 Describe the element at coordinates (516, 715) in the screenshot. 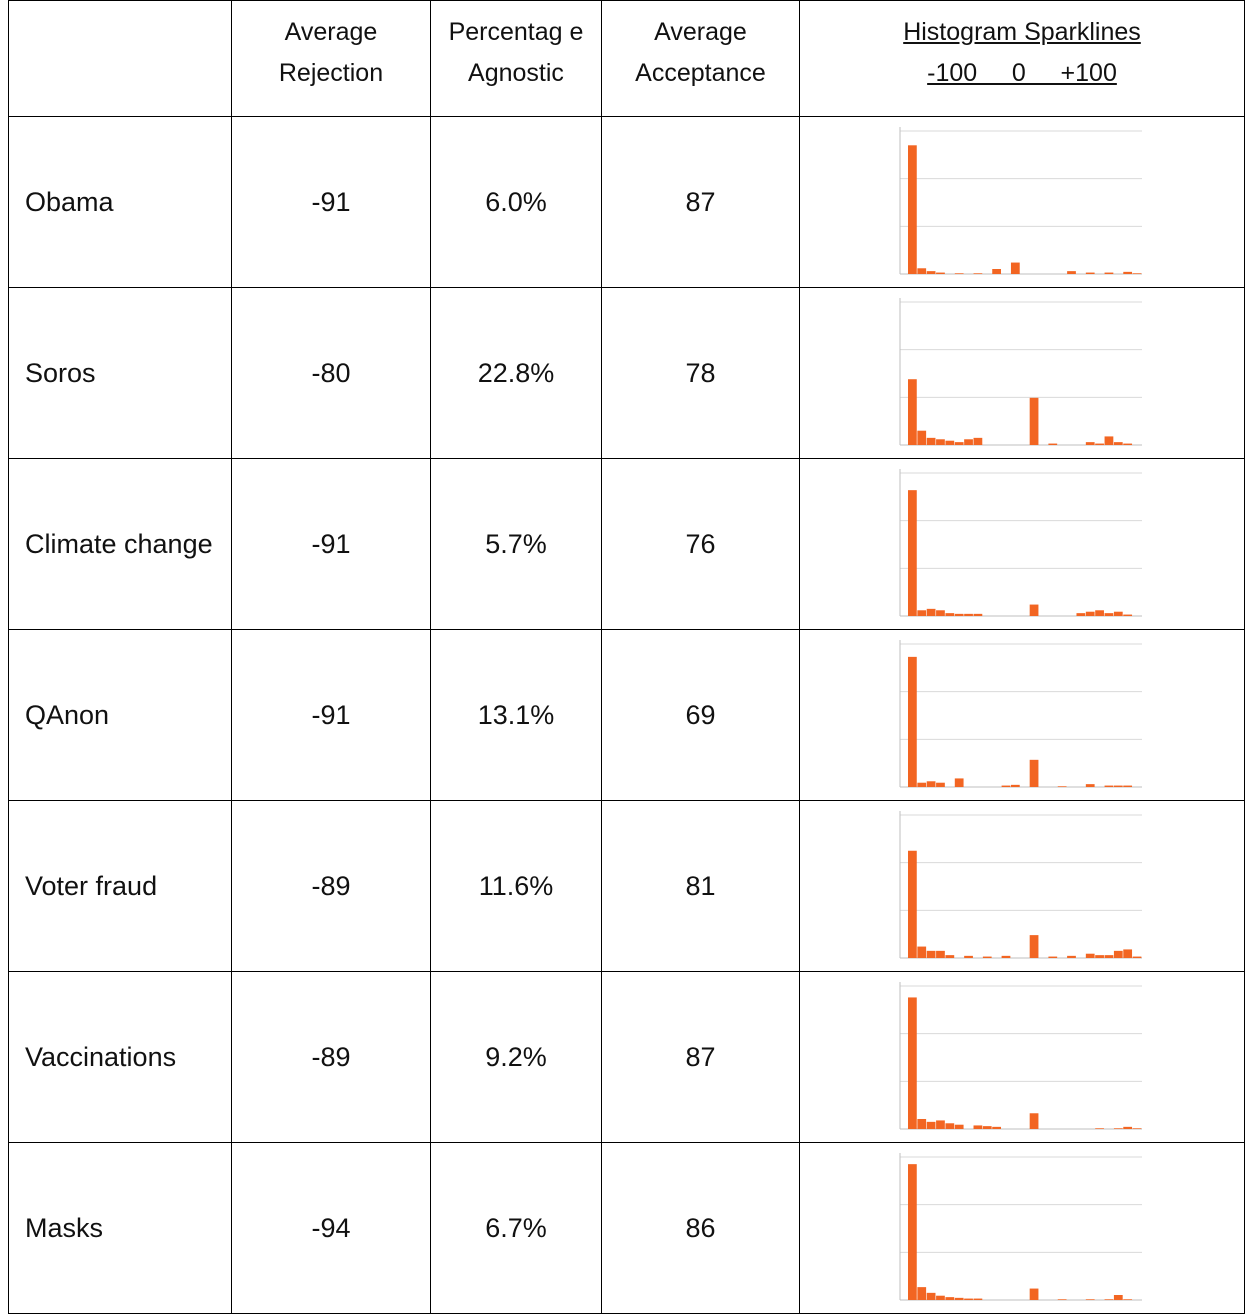

I see `agnostic-cell: 13.1%` at that location.